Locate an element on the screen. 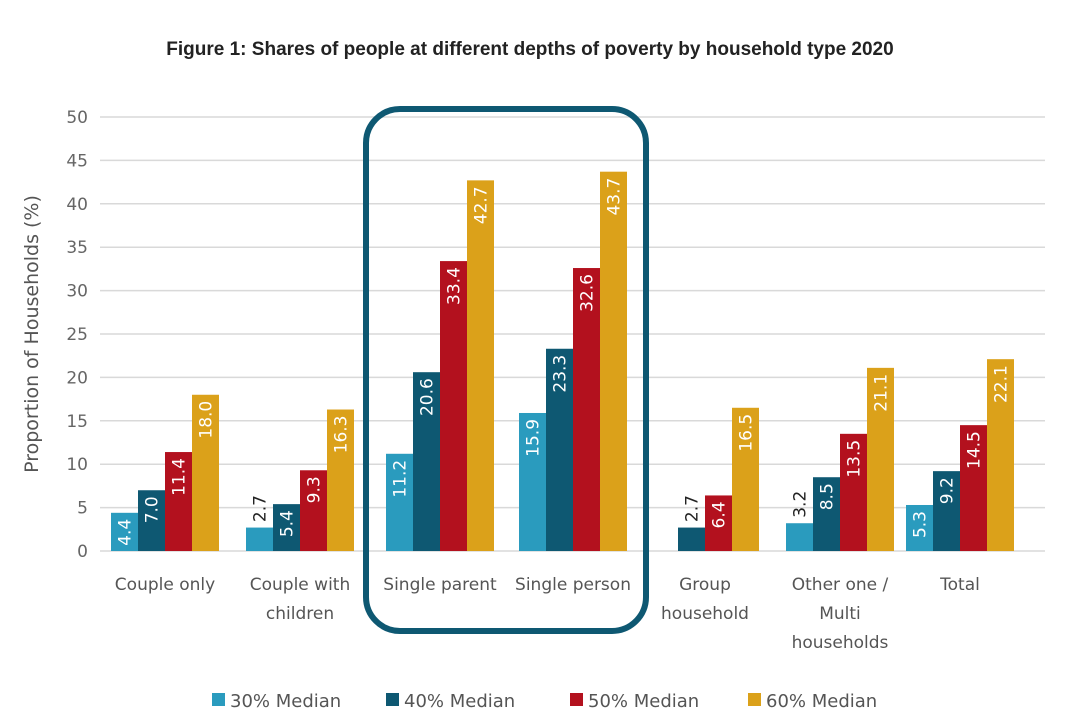 This screenshot has height=728, width=1067. x-tick-label: Group is located at coordinates (705, 585).